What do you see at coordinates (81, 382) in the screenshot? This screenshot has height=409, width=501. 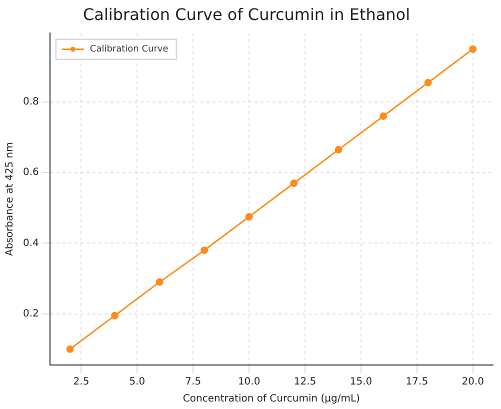 I see `x-tick-label: 2.5` at bounding box center [81, 382].